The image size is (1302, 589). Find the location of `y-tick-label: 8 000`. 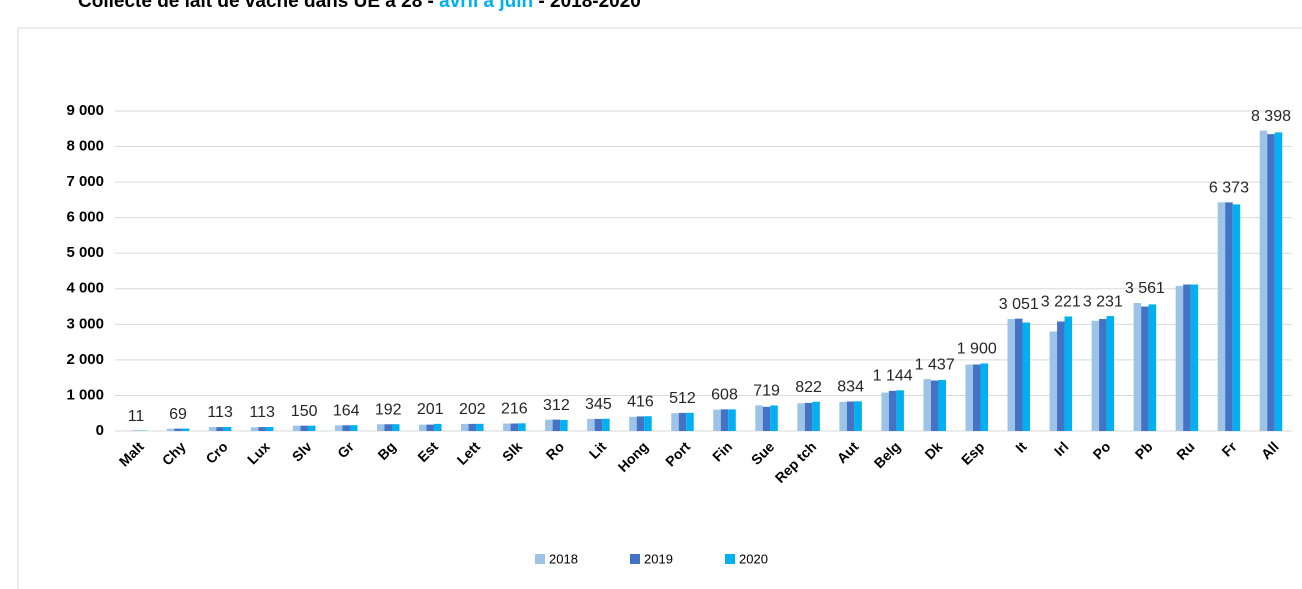

y-tick-label: 8 000 is located at coordinates (85, 146).